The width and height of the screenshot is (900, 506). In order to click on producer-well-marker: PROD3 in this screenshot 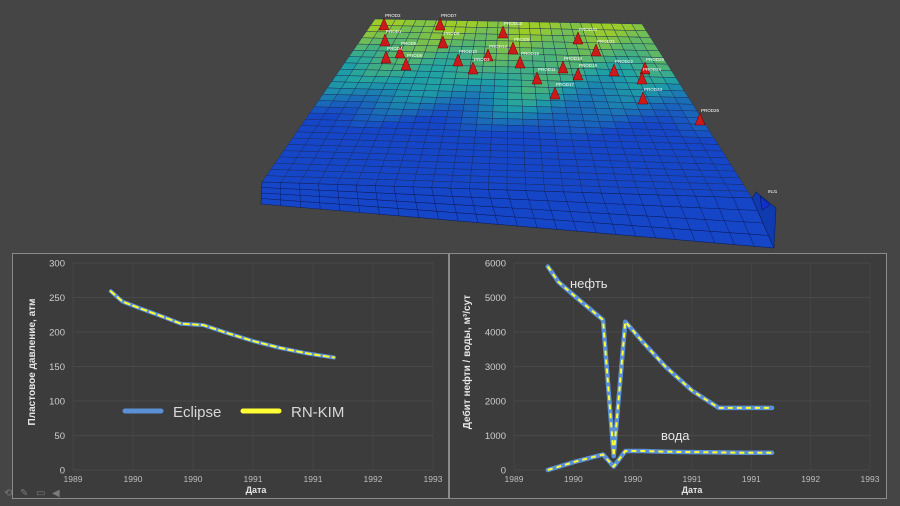, I will do `click(478, 66)`.